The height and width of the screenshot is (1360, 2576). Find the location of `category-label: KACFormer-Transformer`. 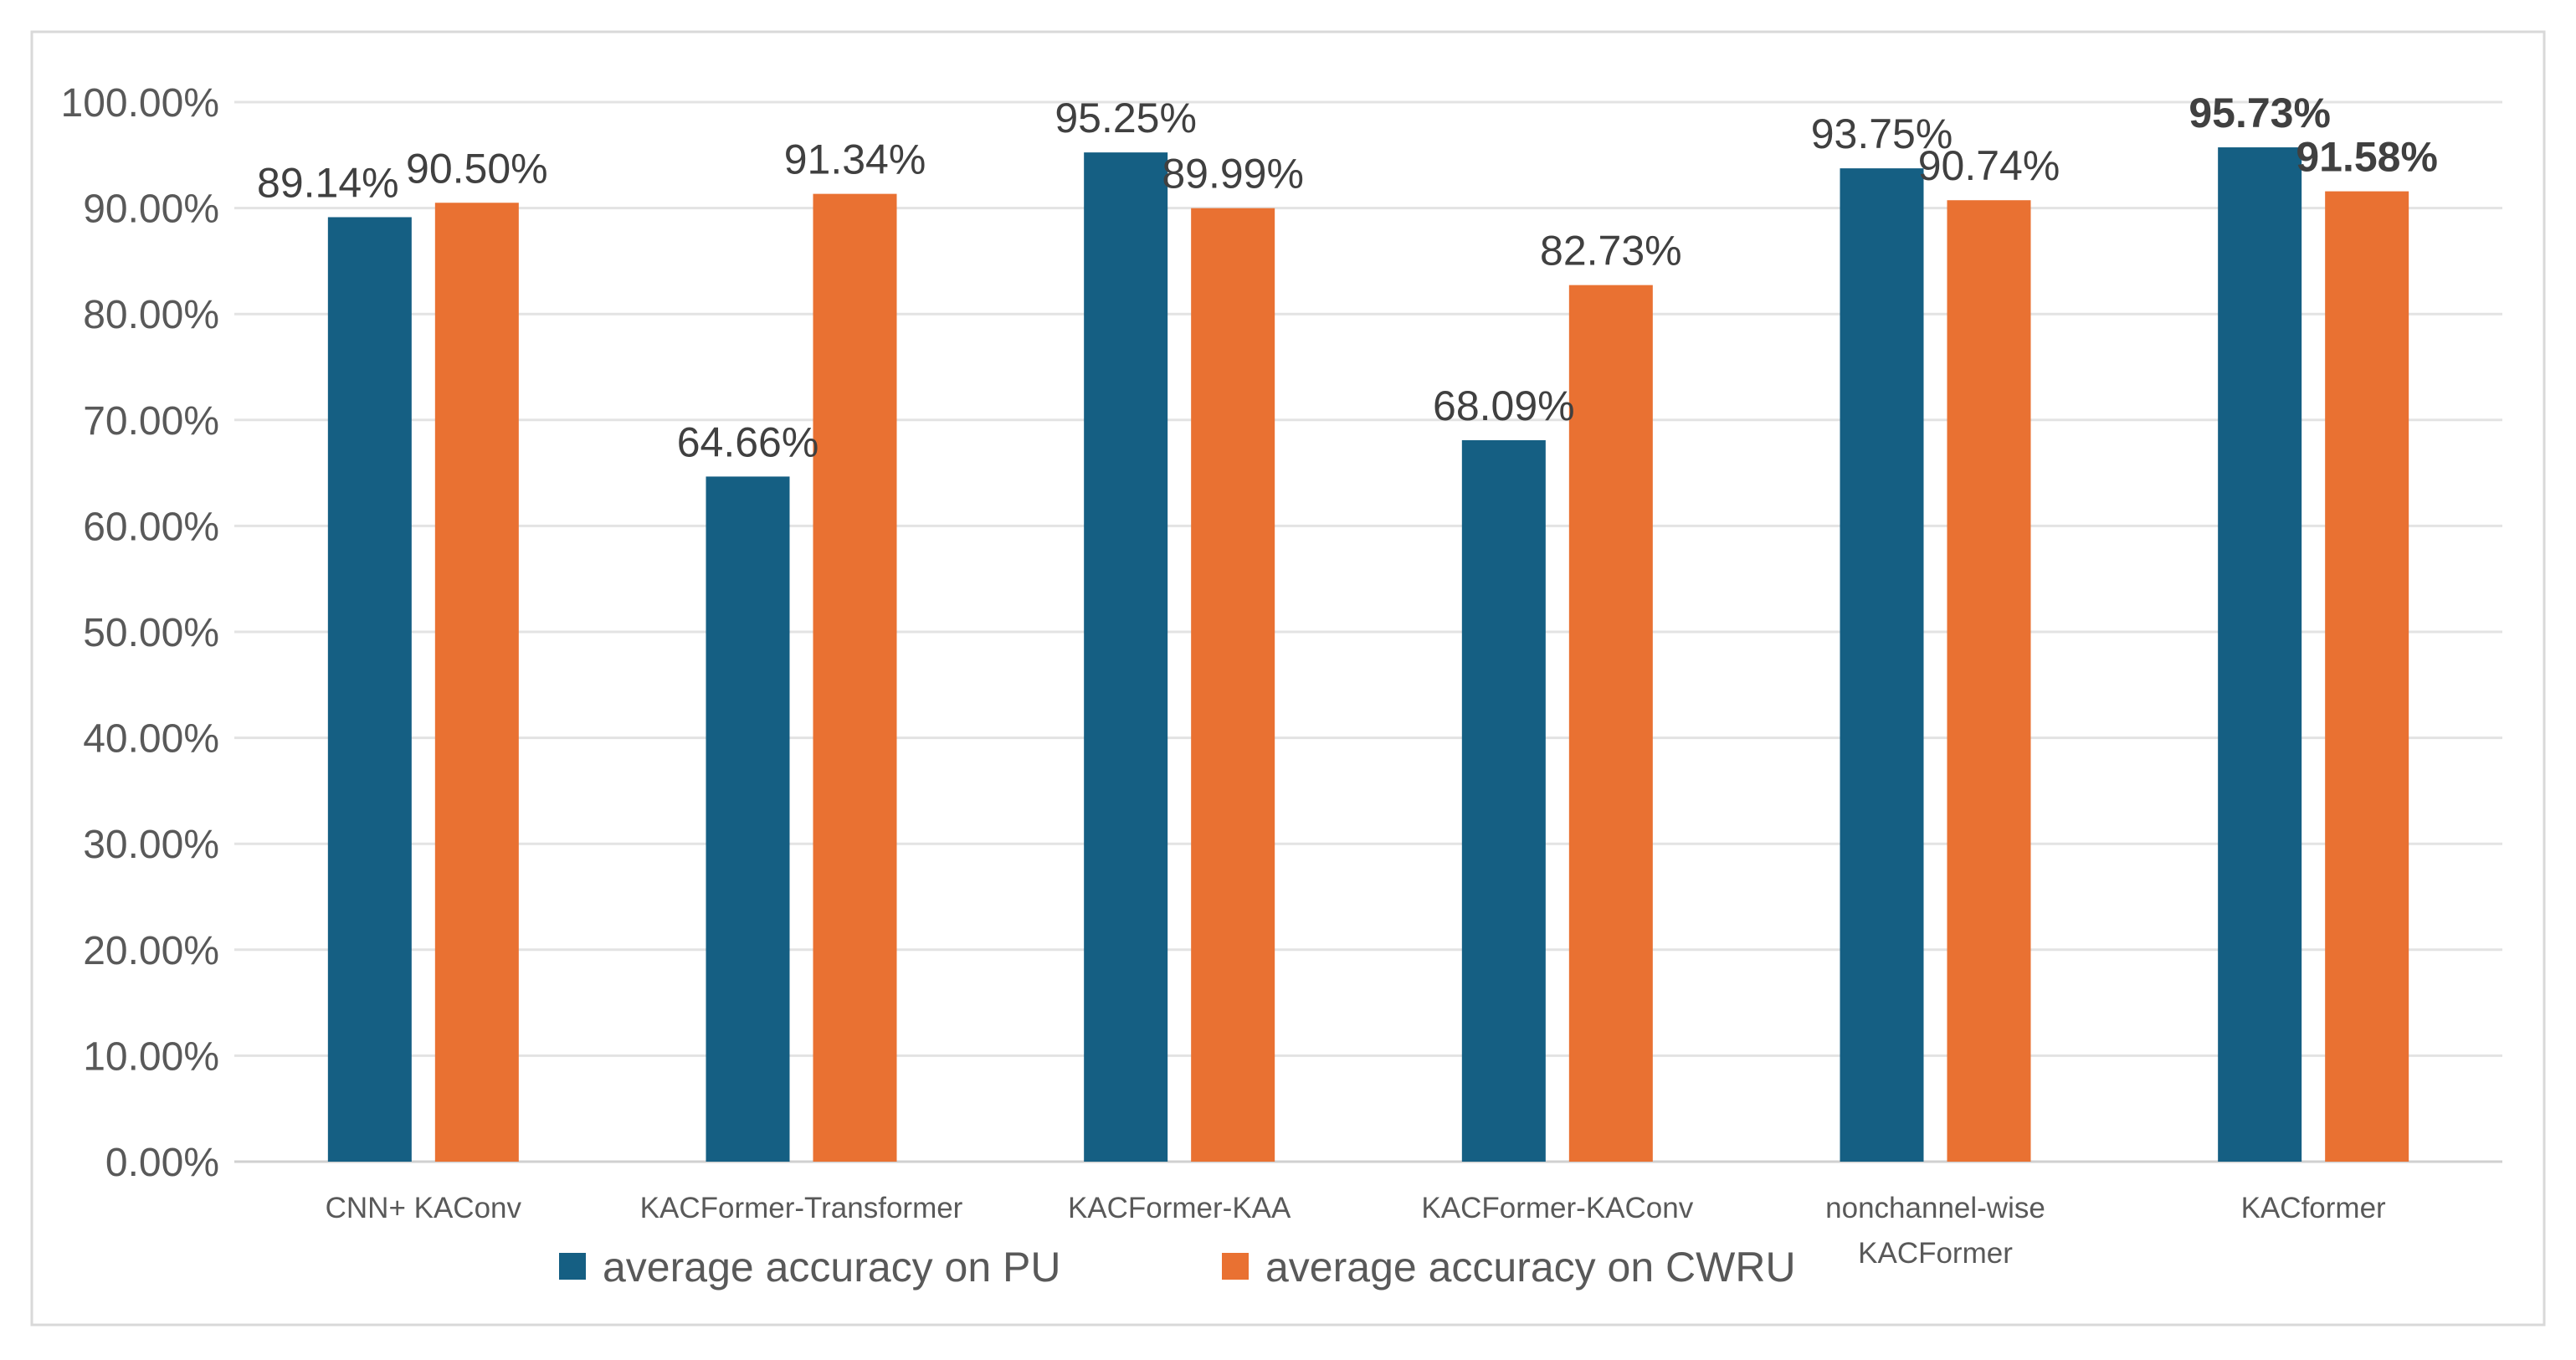

category-label: KACFormer-Transformer is located at coordinates (801, 1208).